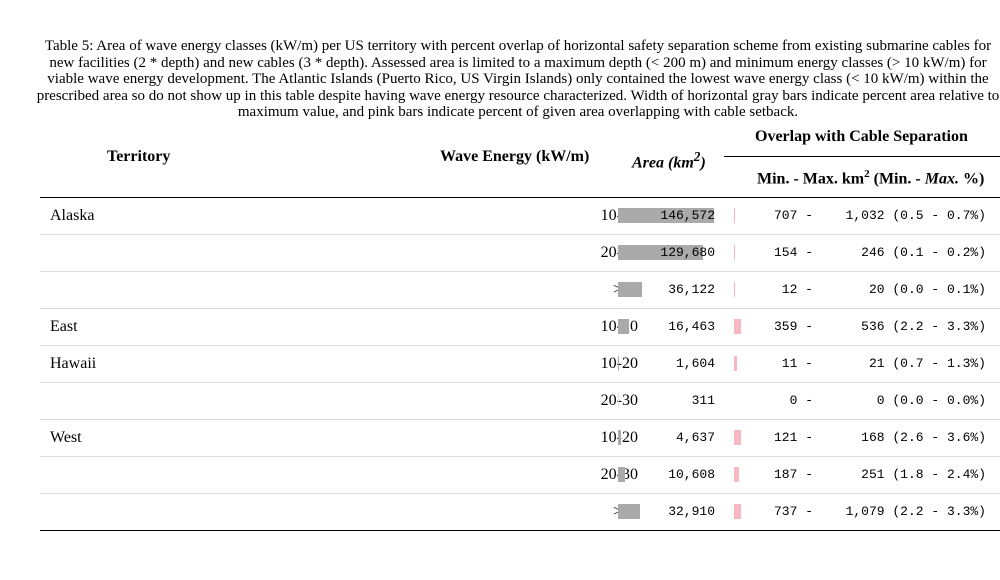 The image size is (1000, 580). I want to click on header-area: Area (km2), so click(669, 160).